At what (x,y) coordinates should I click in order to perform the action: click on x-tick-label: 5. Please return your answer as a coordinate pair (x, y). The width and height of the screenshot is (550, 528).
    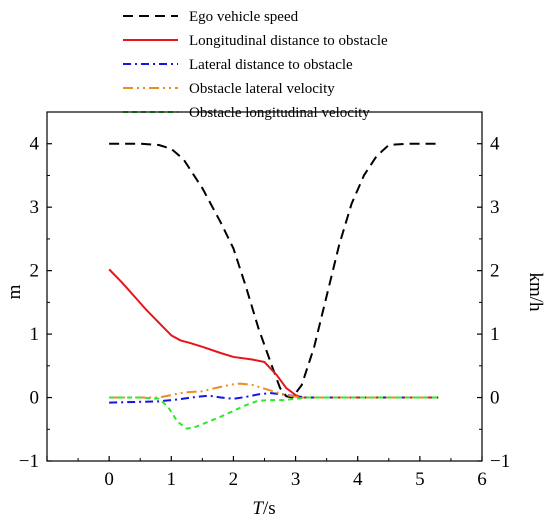
    Looking at the image, I should click on (420, 479).